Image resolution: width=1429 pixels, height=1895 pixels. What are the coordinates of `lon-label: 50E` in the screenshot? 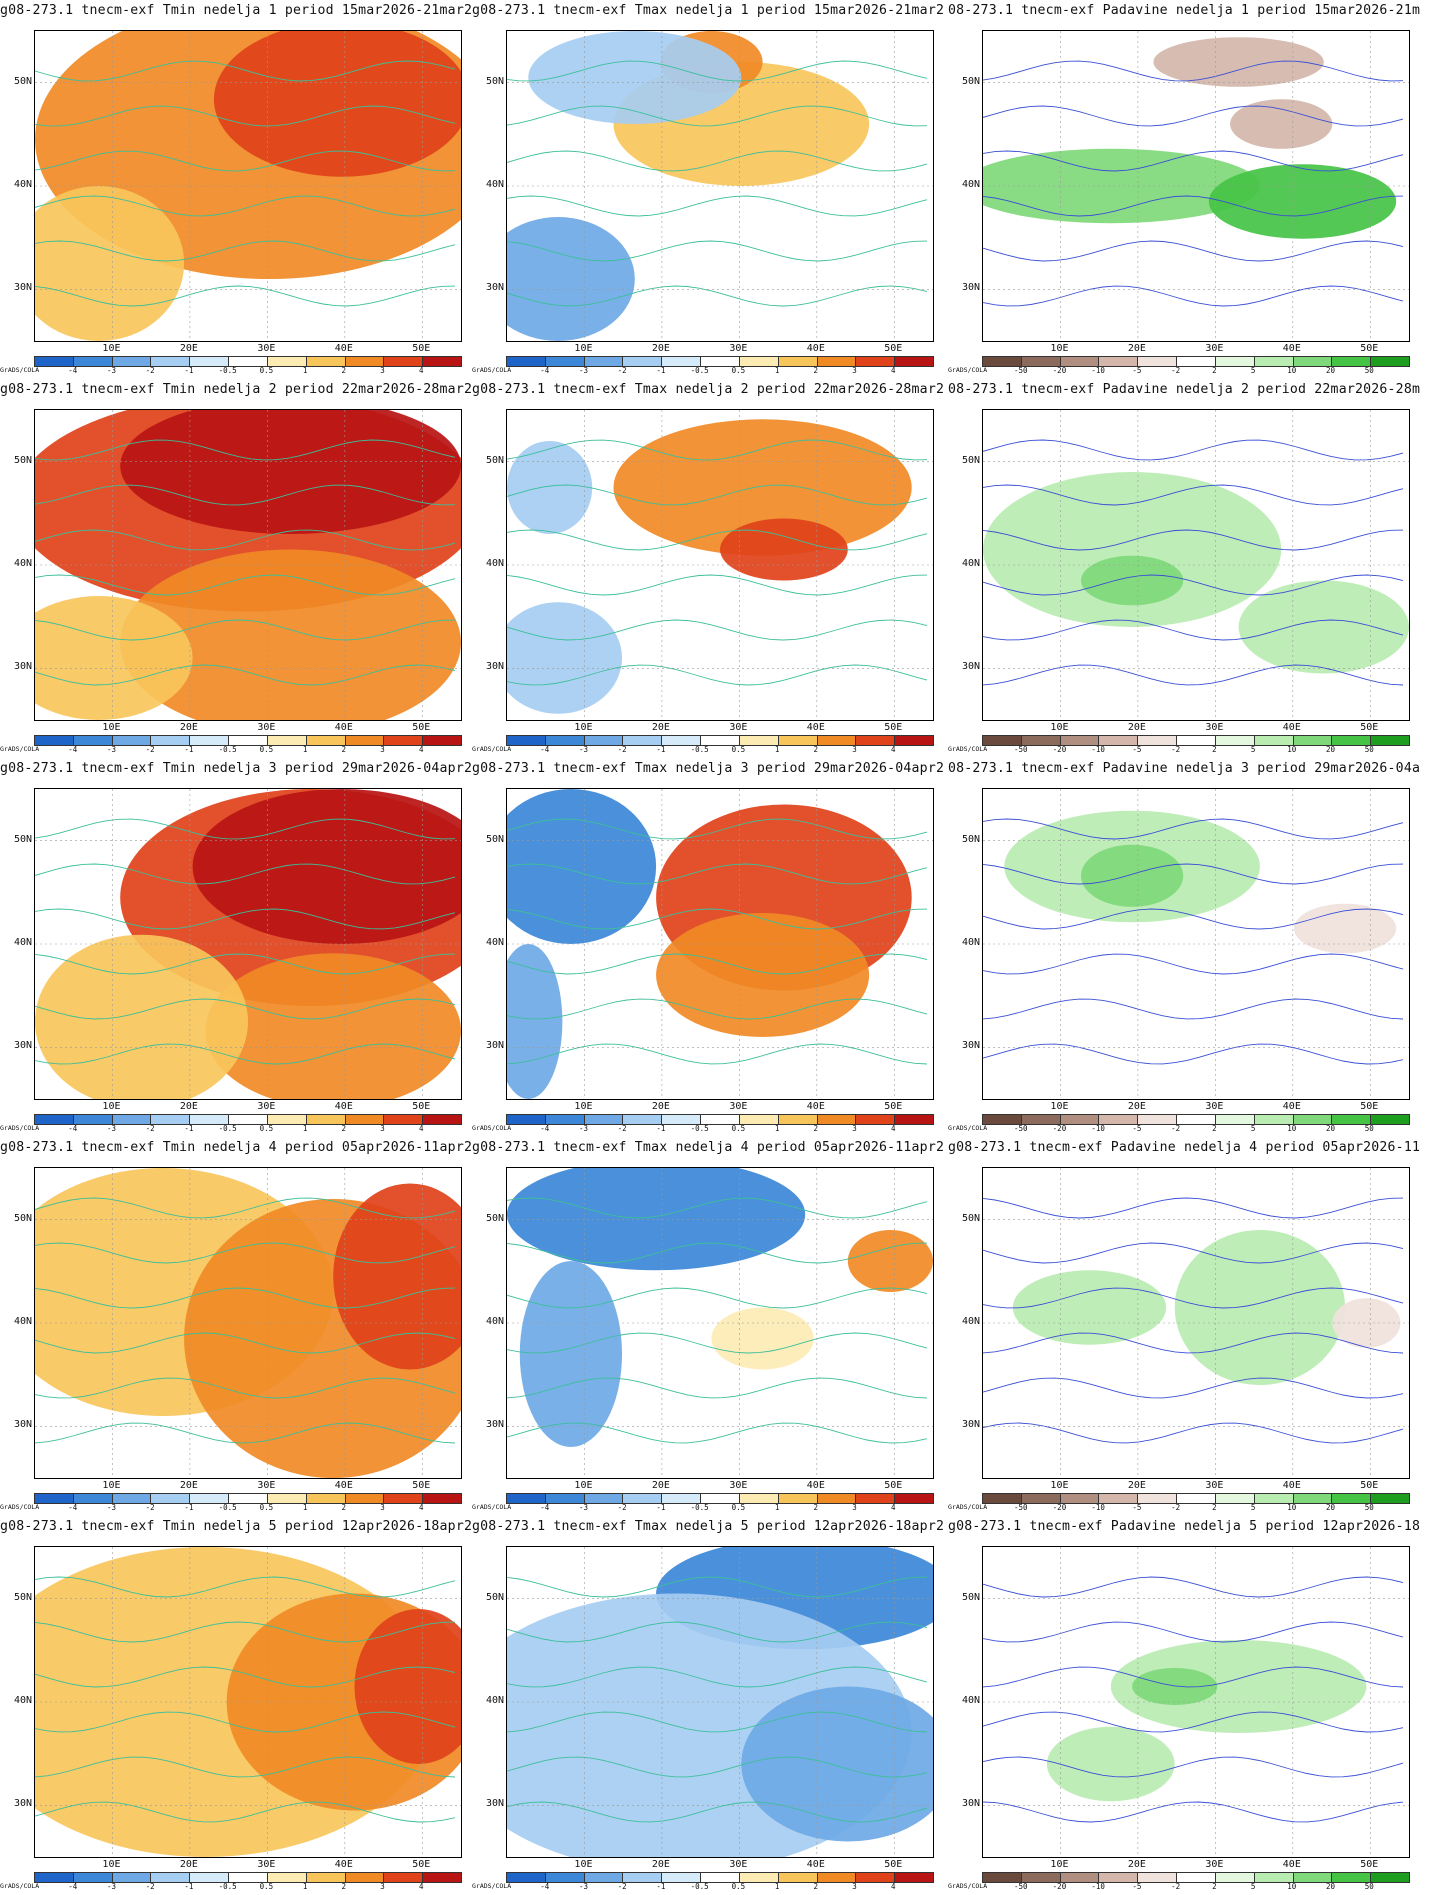 It's located at (893, 348).